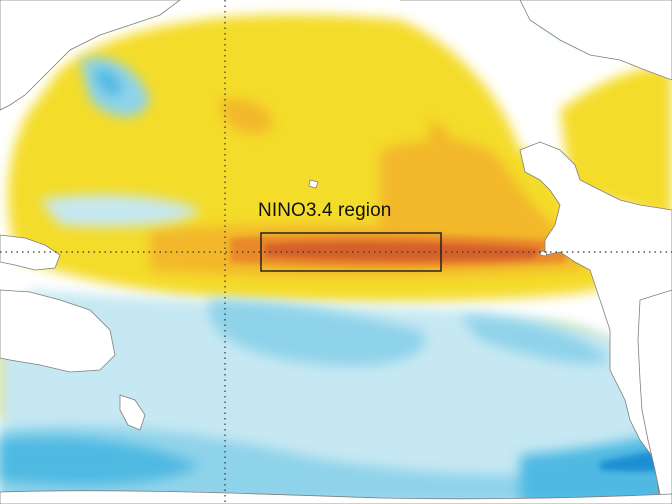 The image size is (672, 504). I want to click on maritime-continent-land, so click(30, 252).